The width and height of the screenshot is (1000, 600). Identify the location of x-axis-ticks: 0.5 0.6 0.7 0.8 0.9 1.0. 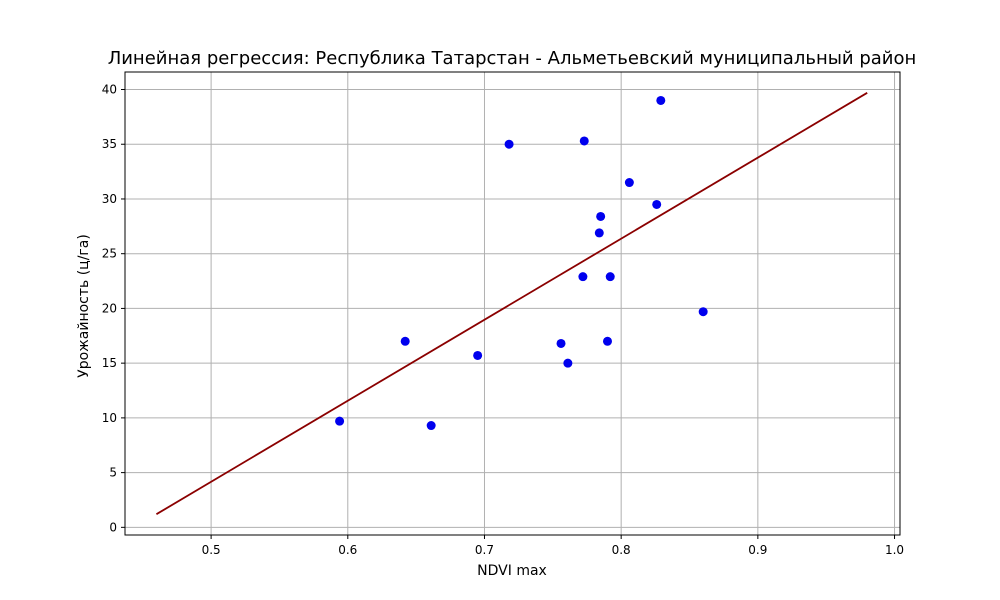
(553, 546).